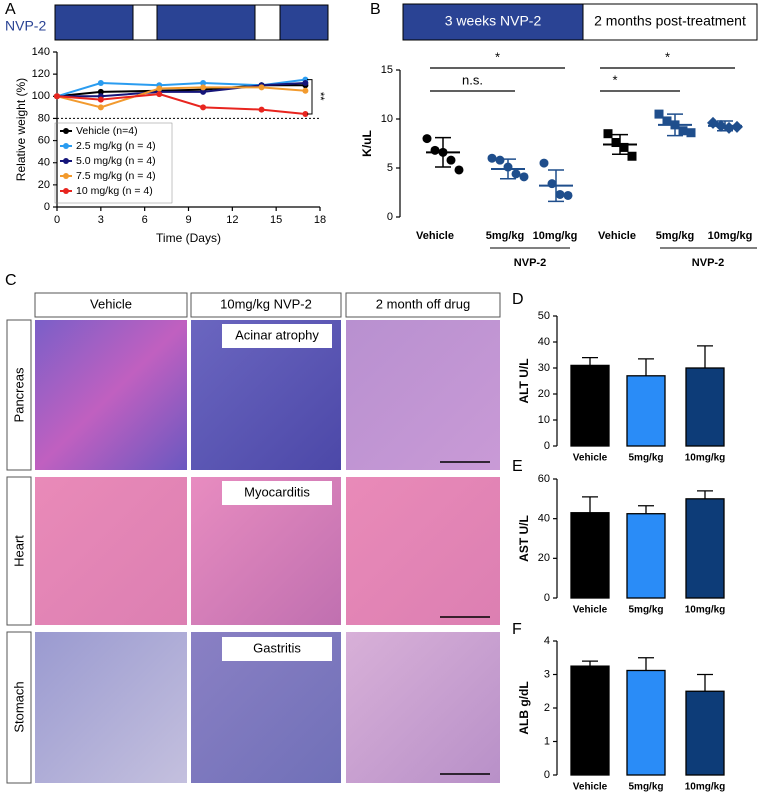 The height and width of the screenshot is (794, 766). Describe the element at coordinates (18, 551) in the screenshot. I see `row-header: Heart` at that location.